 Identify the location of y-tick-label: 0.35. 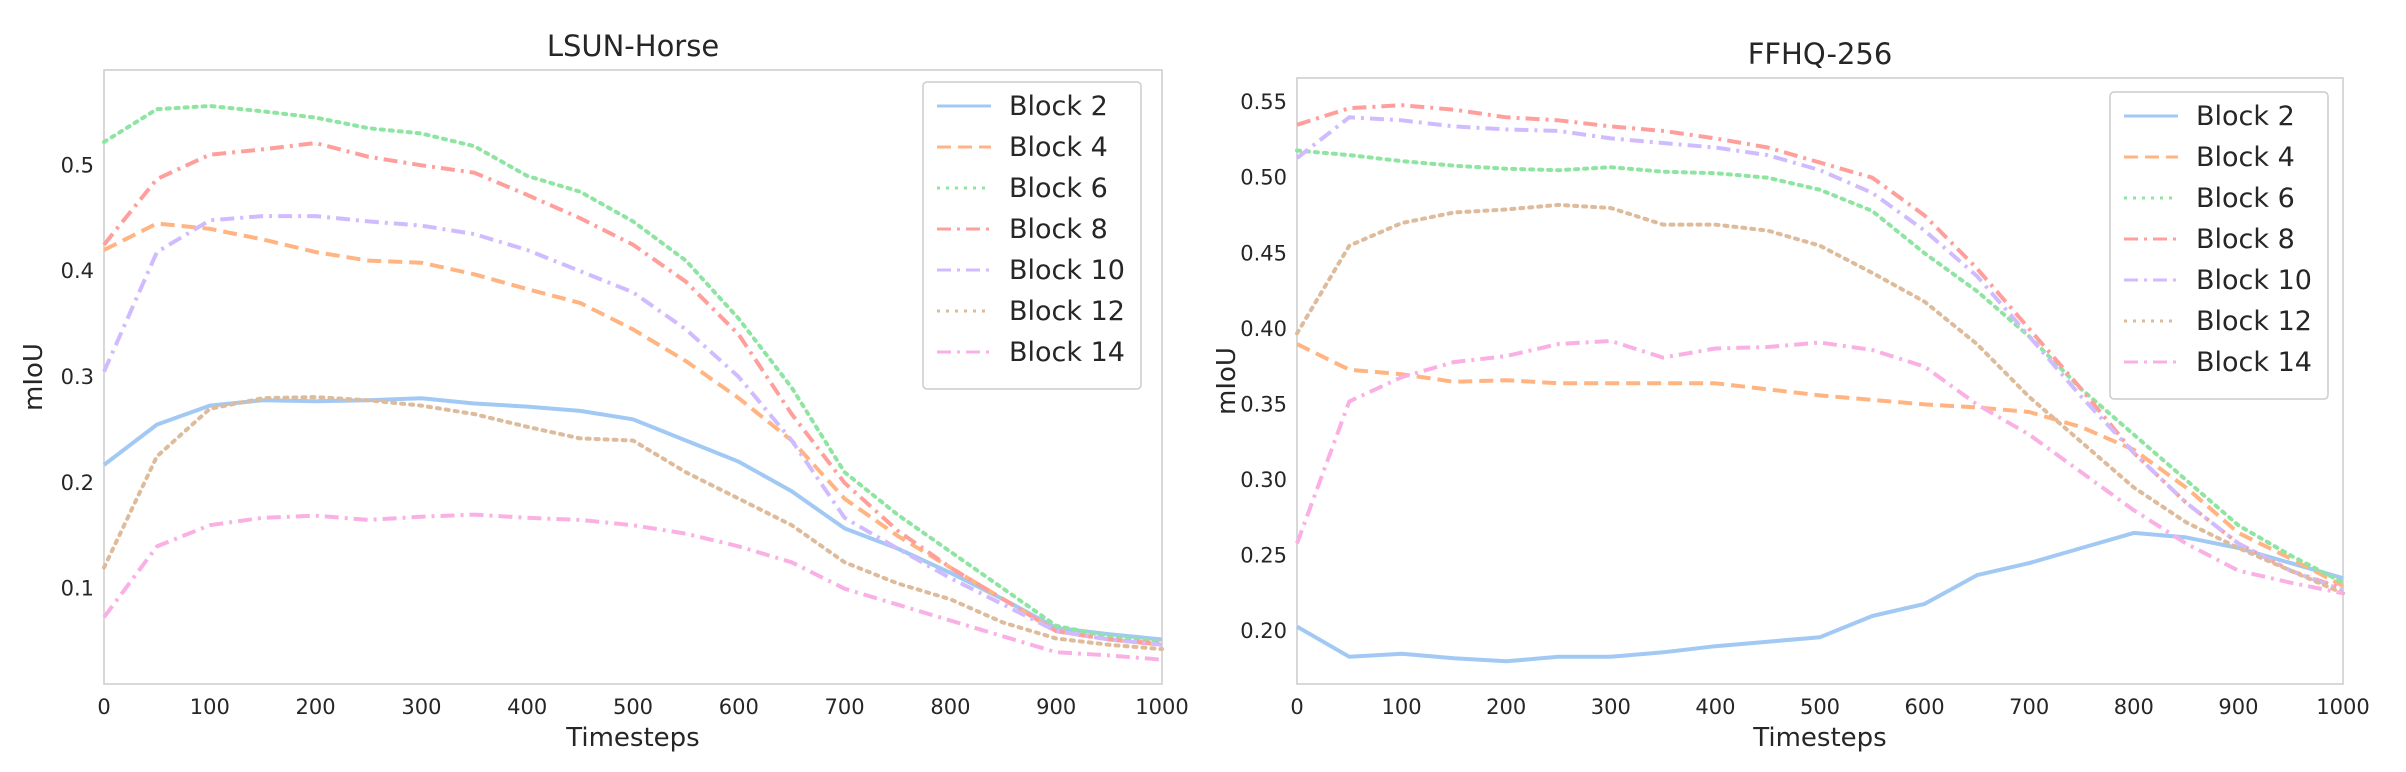
(1263, 404).